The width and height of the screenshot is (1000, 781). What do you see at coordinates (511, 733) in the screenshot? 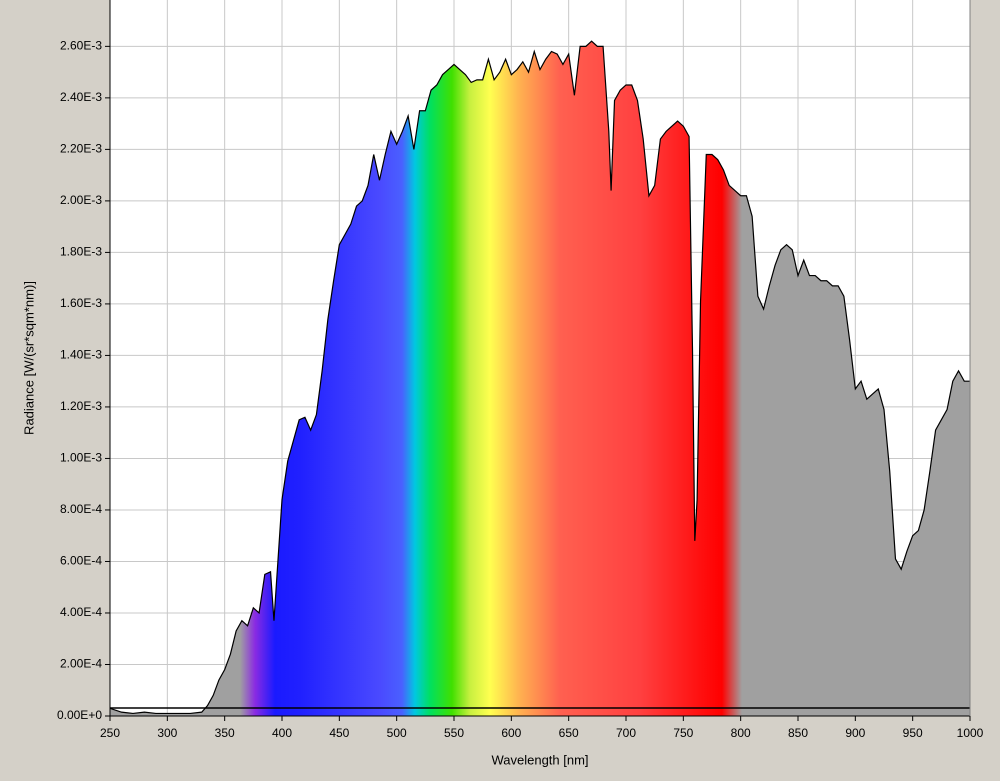
I see `x-tick-label: 600` at bounding box center [511, 733].